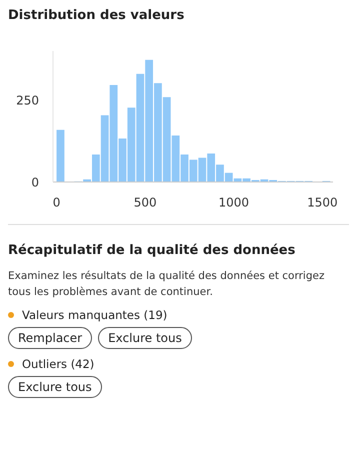  Describe the element at coordinates (50, 338) in the screenshot. I see `text: Remplacer` at that location.